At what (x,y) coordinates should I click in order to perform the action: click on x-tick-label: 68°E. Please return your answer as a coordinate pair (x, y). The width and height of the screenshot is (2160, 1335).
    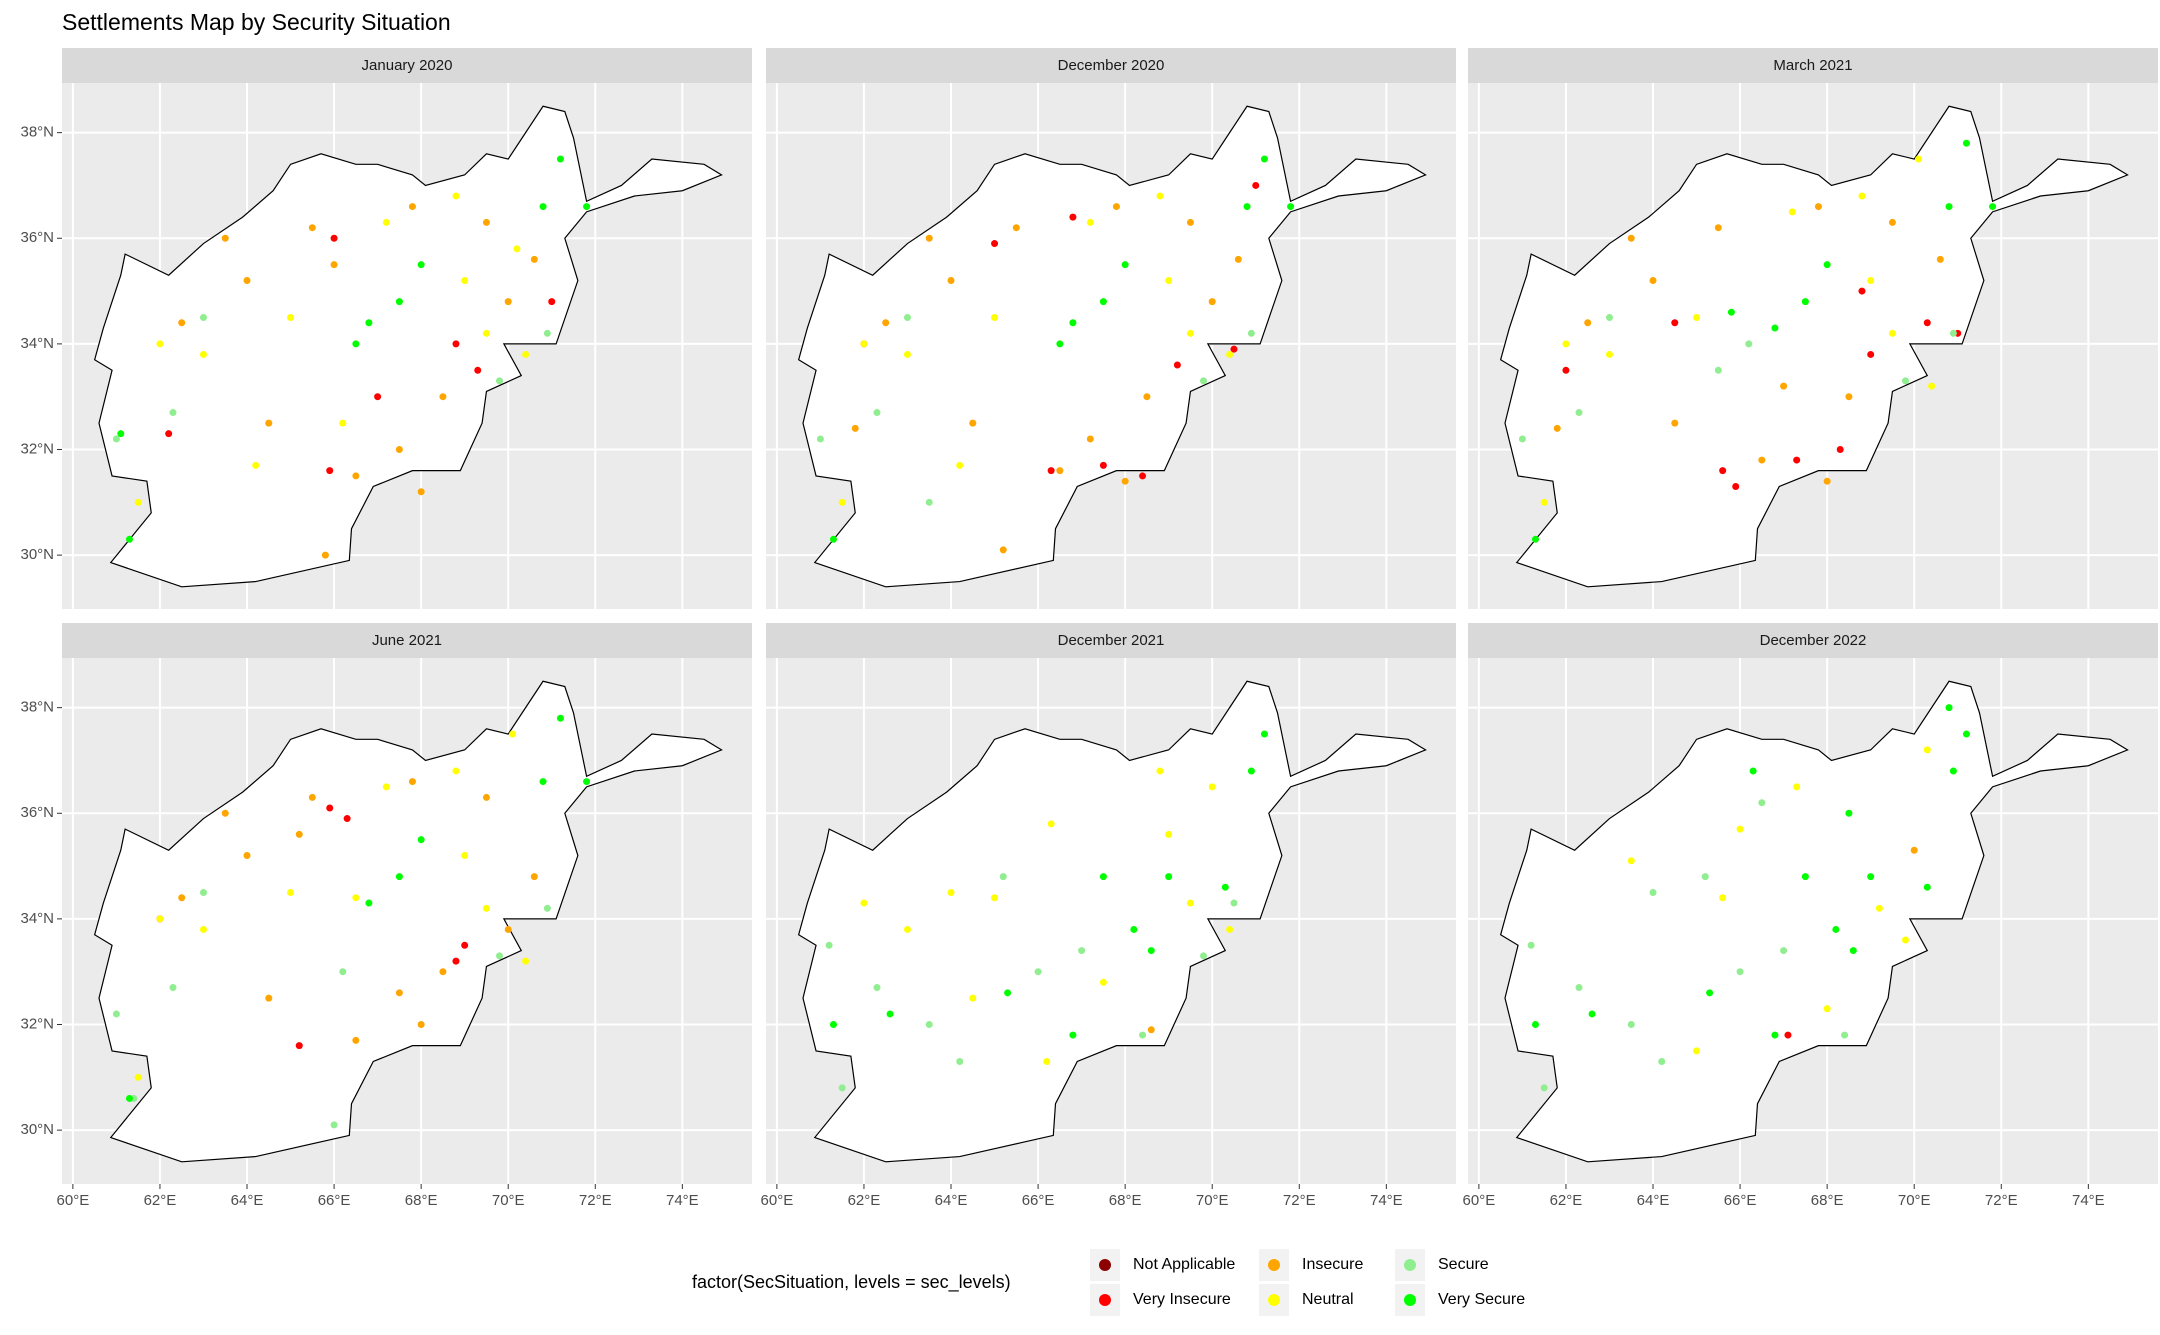
    Looking at the image, I should click on (1125, 1200).